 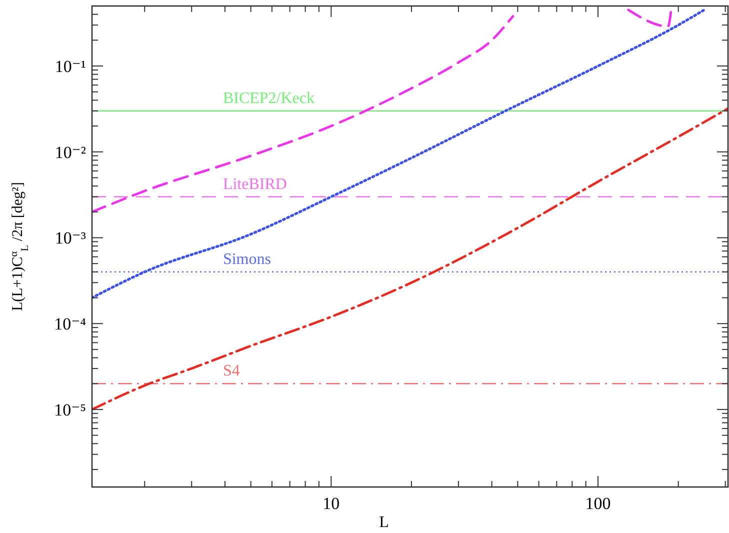 I want to click on y-tick-label: 10⁻², so click(x=70, y=152).